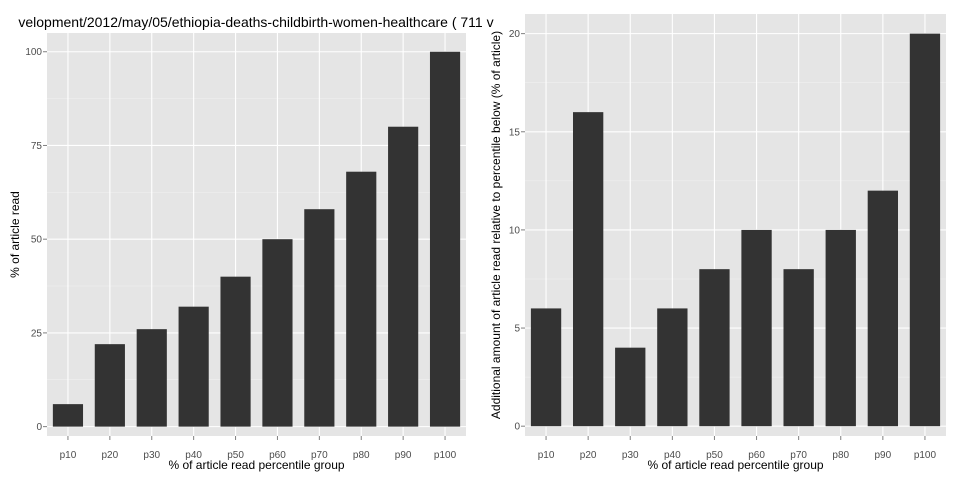 This screenshot has width=960, height=480. What do you see at coordinates (15, 234) in the screenshot?
I see `y-axis-title: % of article read` at bounding box center [15, 234].